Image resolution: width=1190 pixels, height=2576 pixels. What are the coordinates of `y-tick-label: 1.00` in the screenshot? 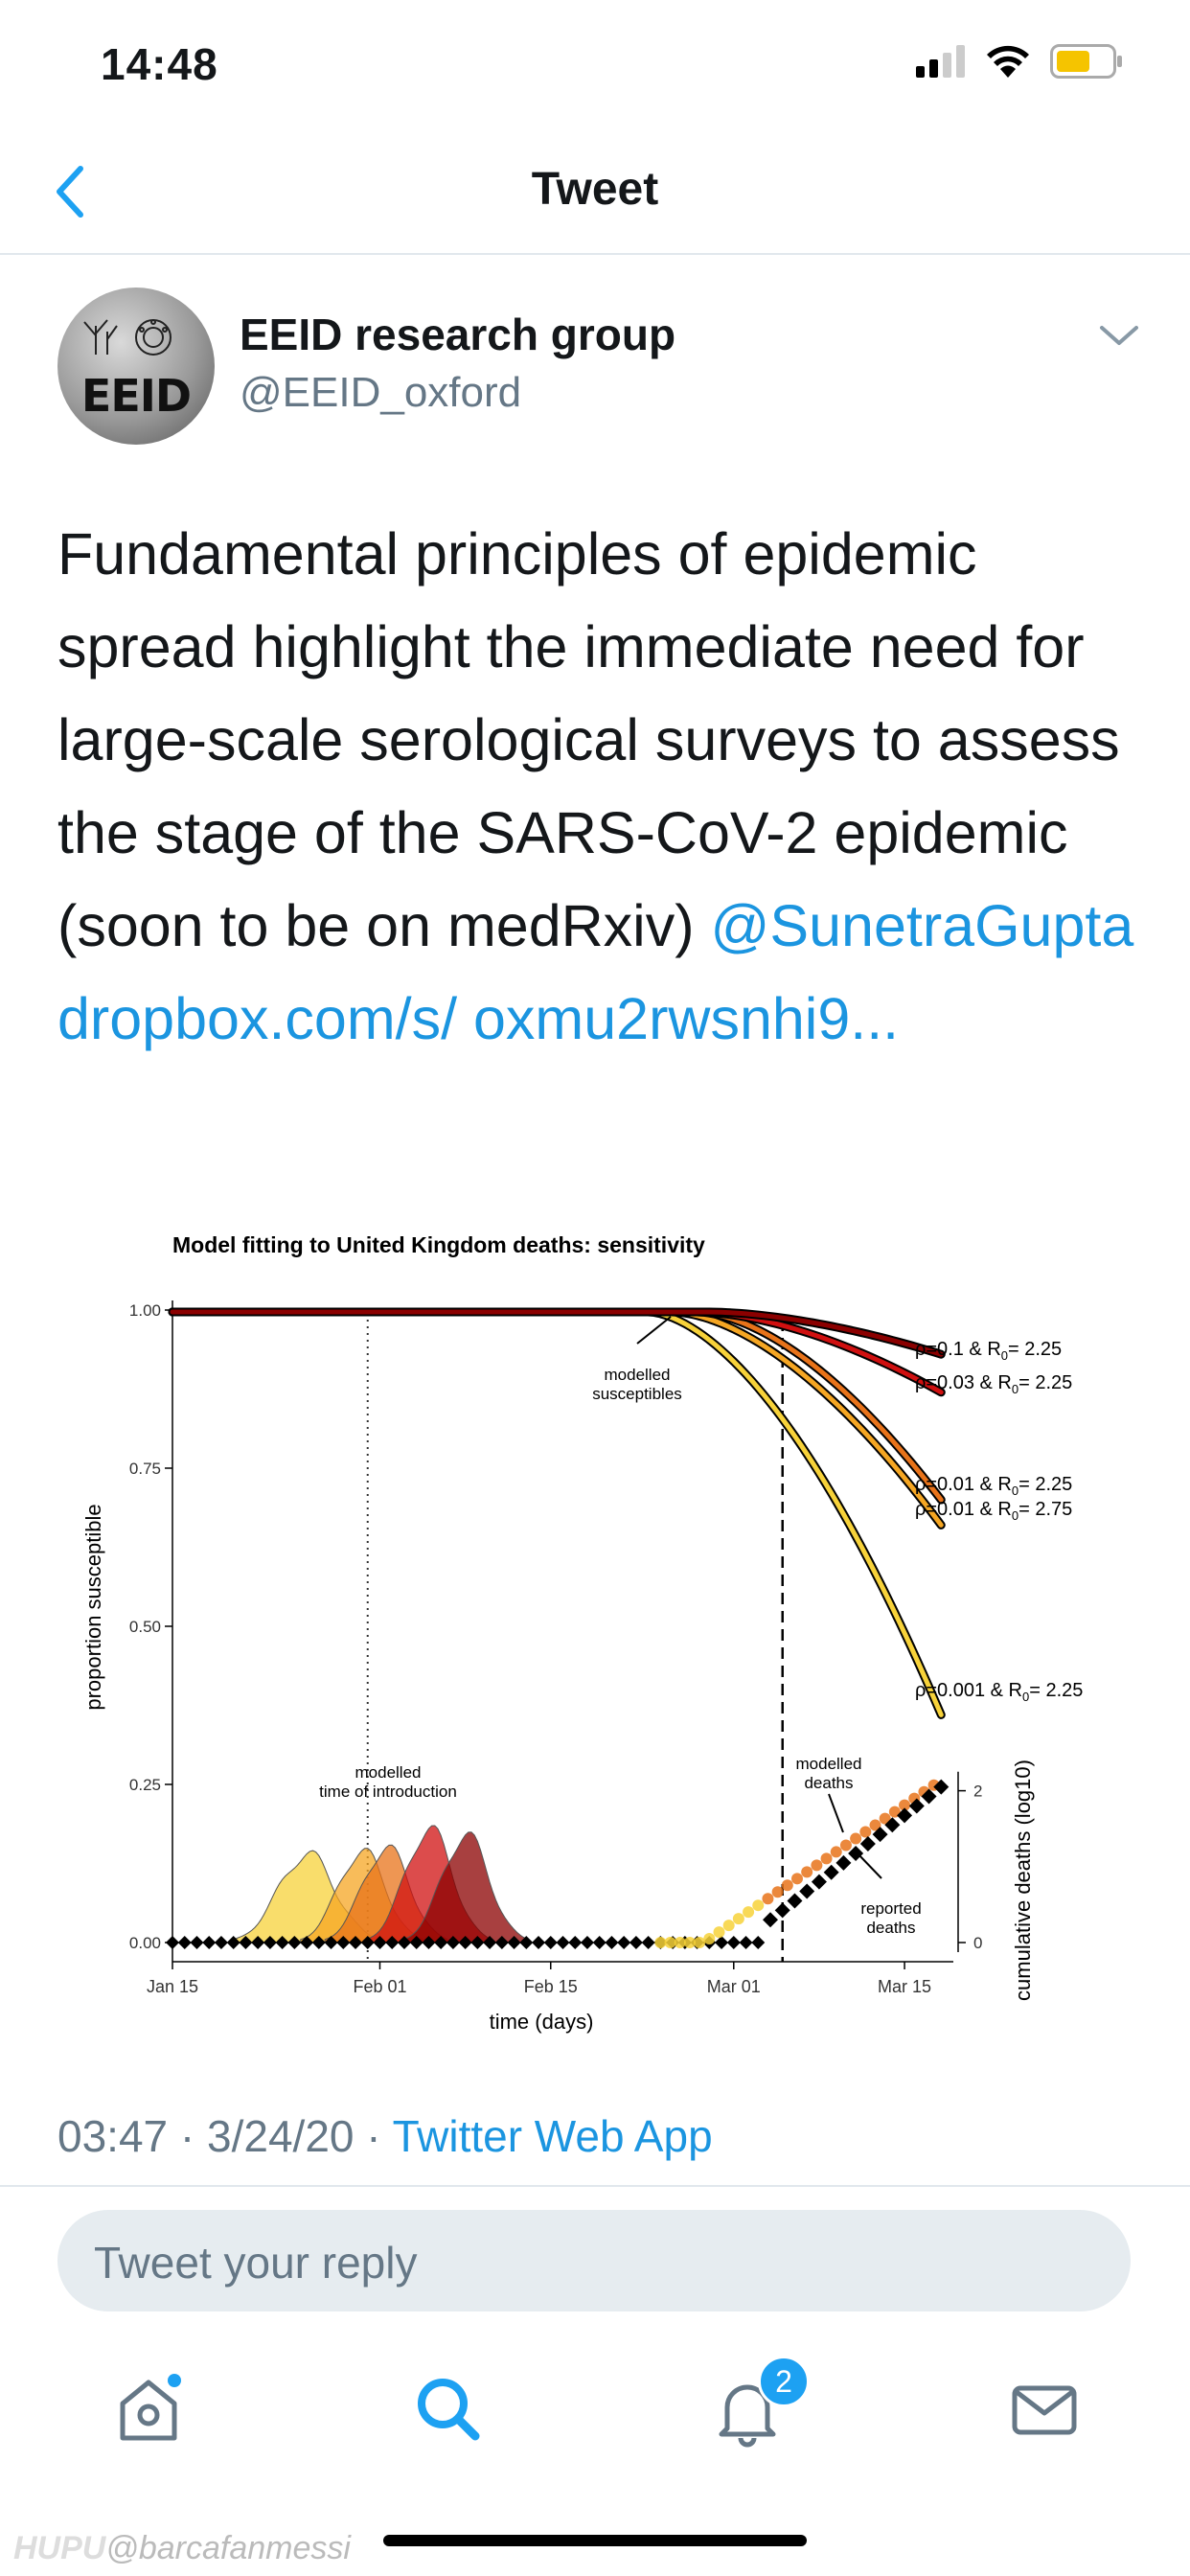 It's located at (145, 1310).